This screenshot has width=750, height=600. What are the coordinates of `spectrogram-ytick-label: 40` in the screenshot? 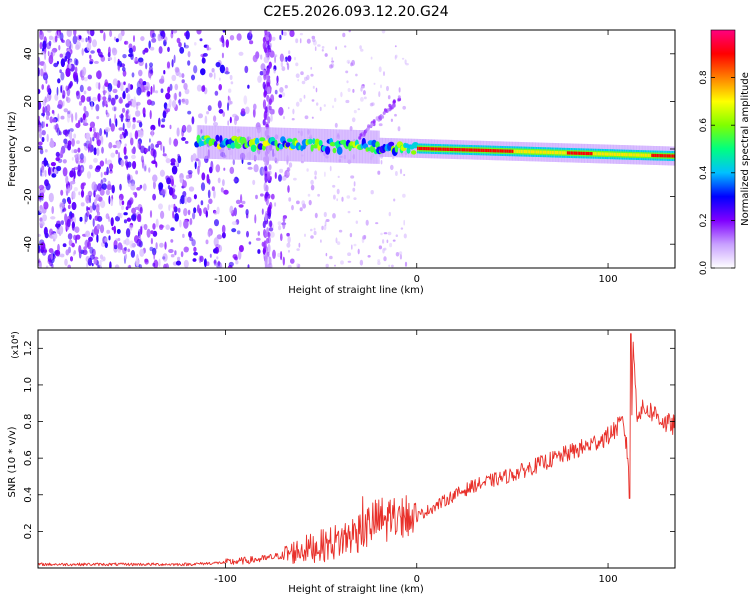 It's located at (28, 53).